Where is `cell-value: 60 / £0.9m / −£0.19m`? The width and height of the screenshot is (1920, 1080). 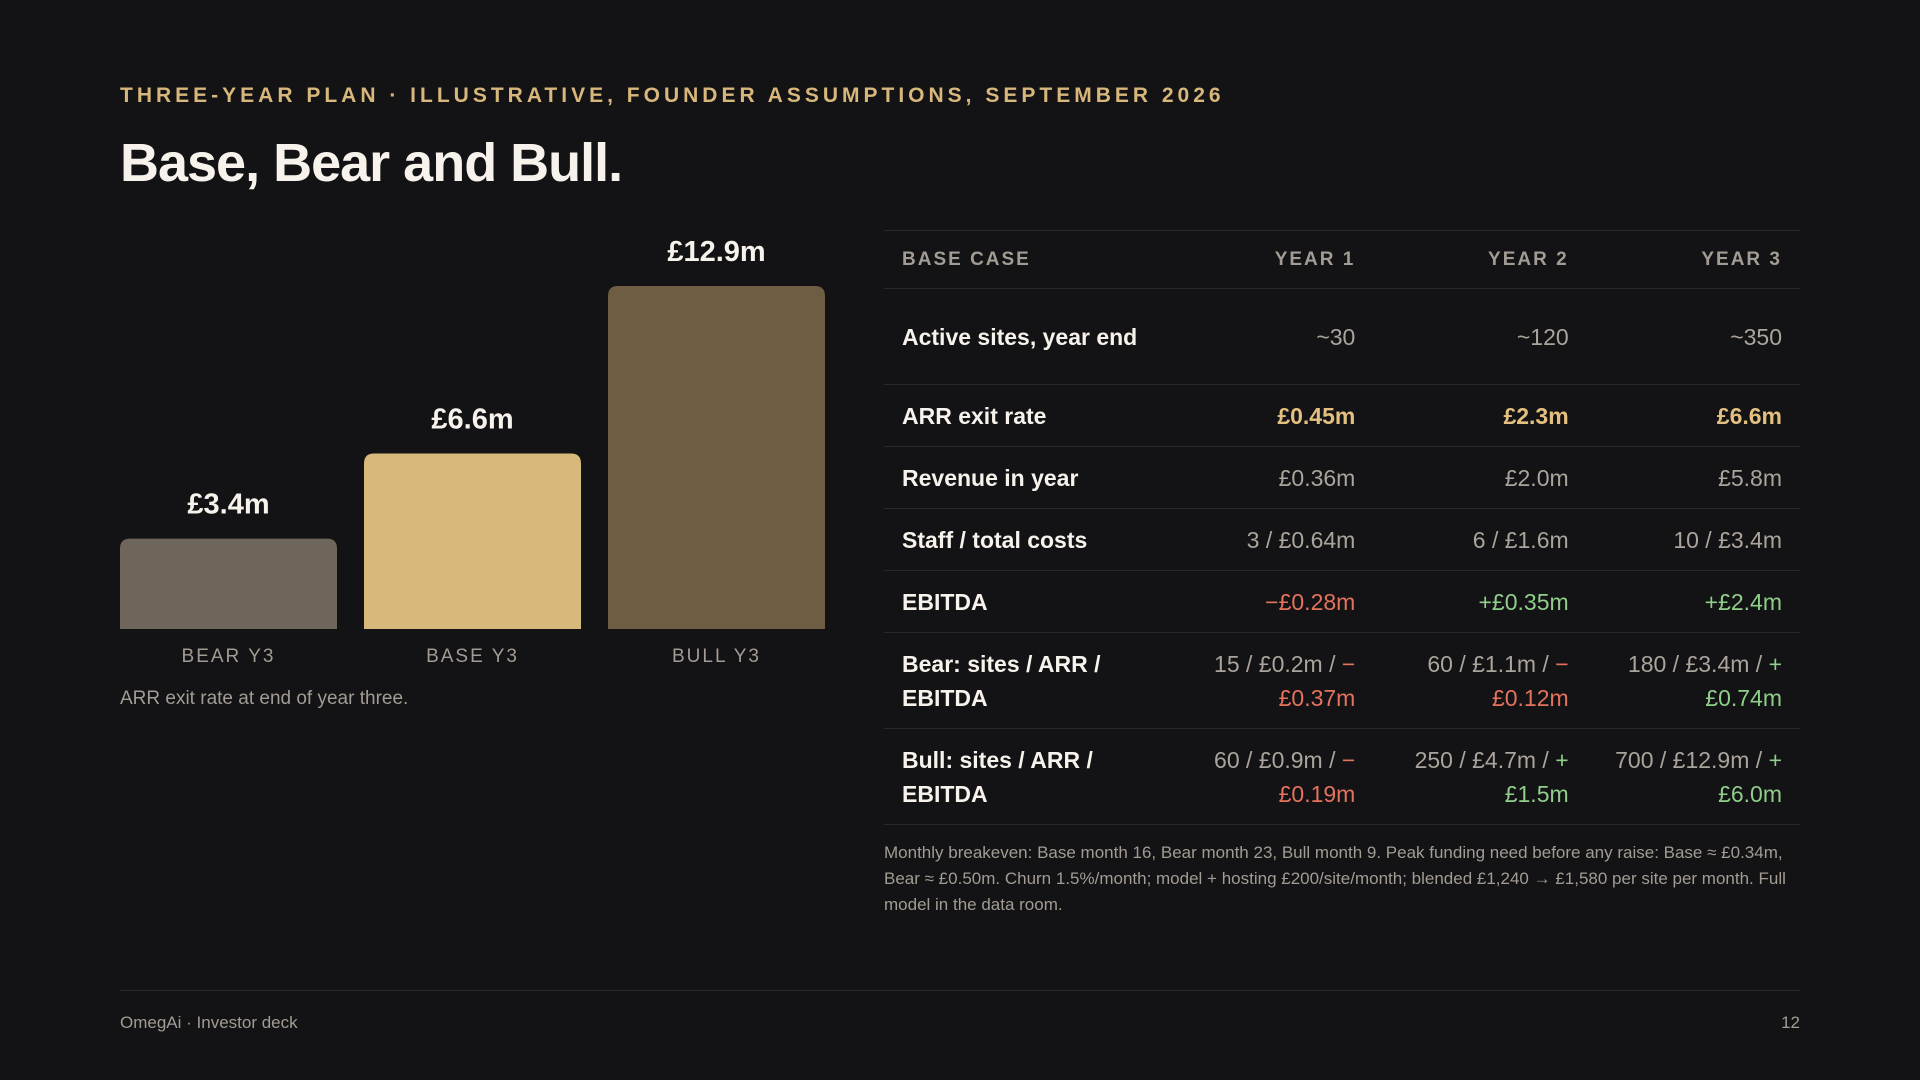
cell-value: 60 / £0.9m / −£0.19m is located at coordinates (1267, 776).